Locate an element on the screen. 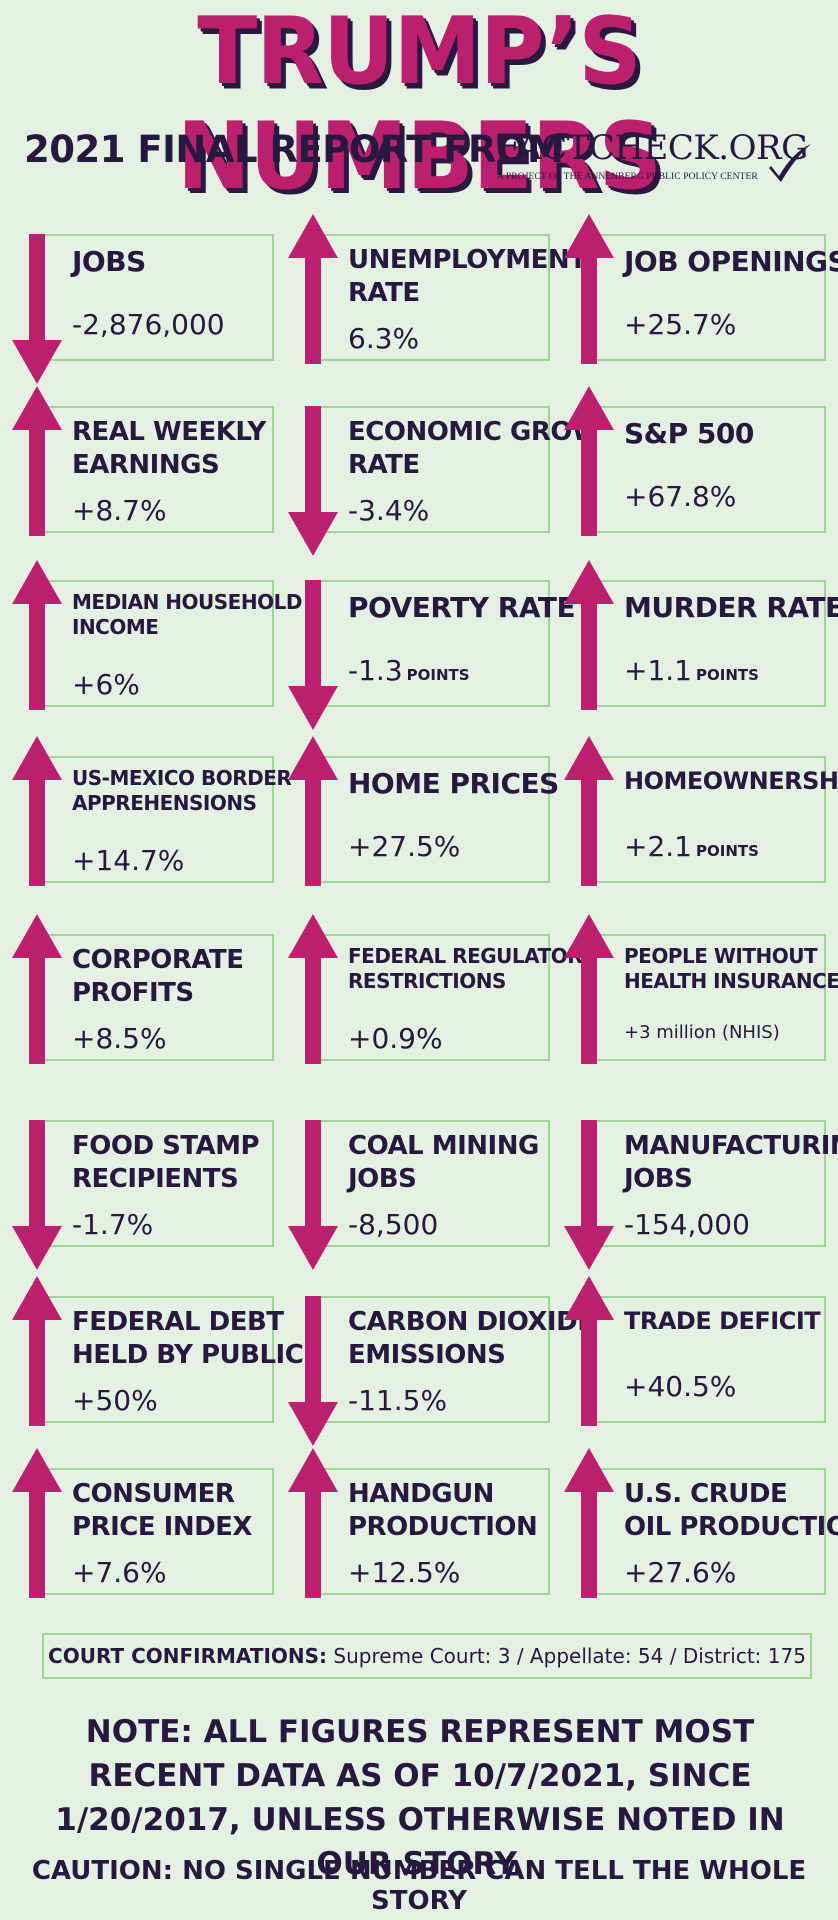 This screenshot has width=838, height=1920. metric-value: +1.1 POINTS is located at coordinates (691, 670).